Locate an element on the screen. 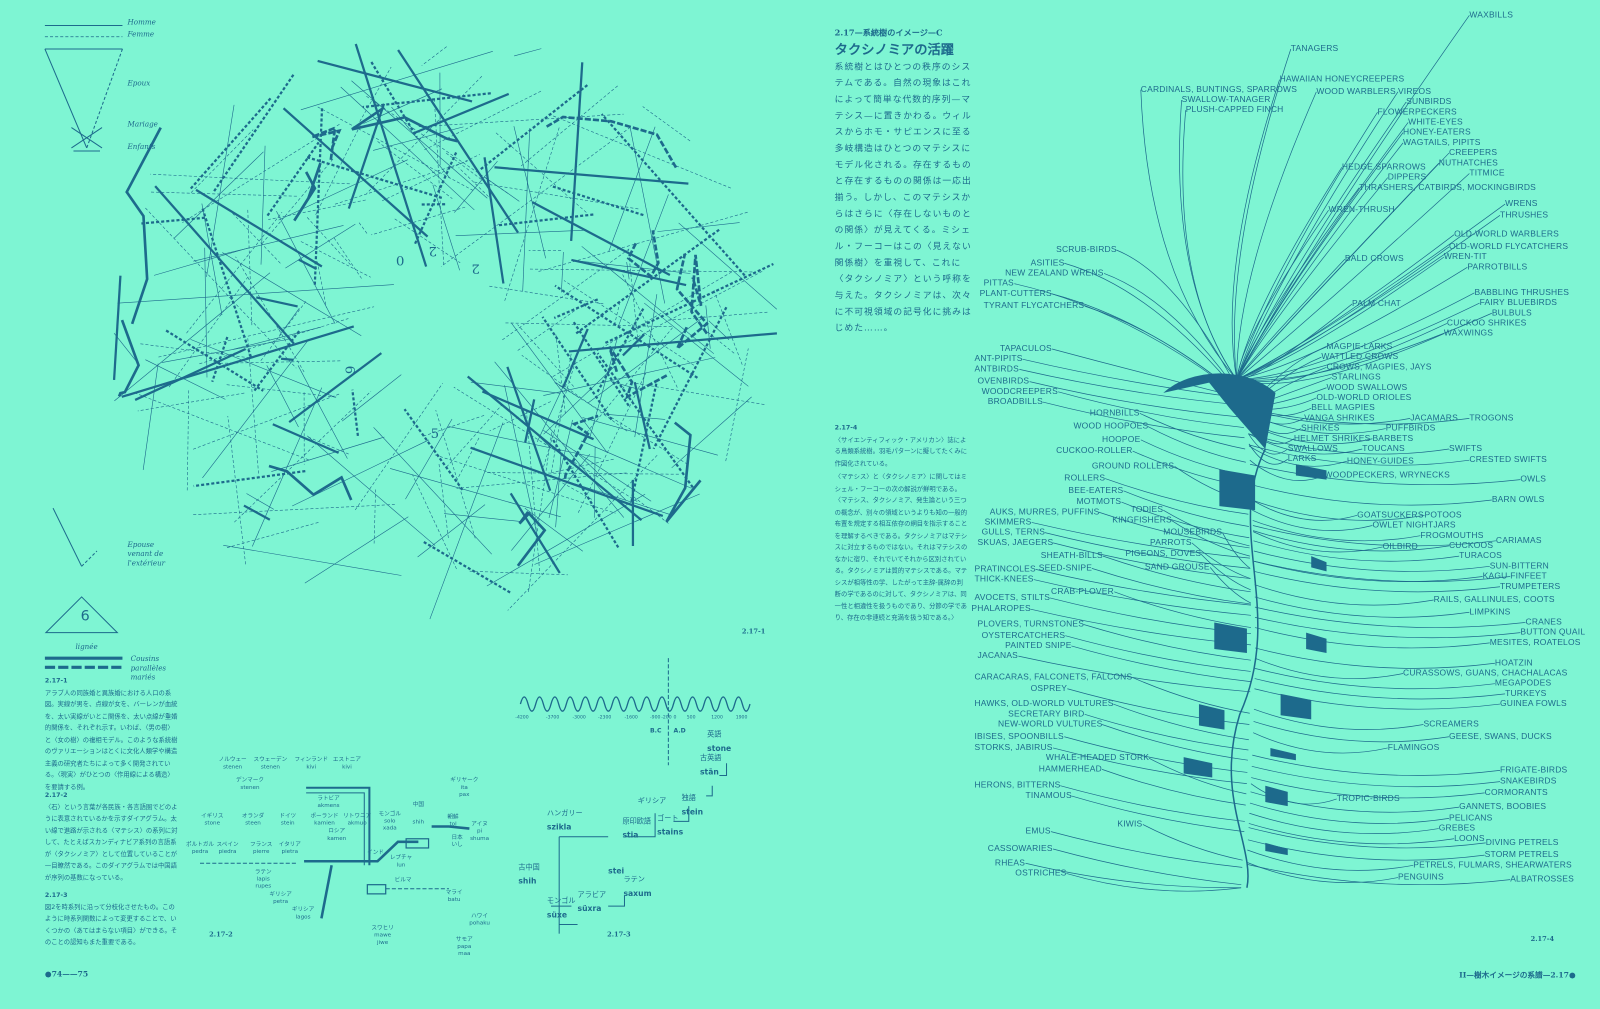  bird-family-label: HONEY-EATERS is located at coordinates (1437, 131).